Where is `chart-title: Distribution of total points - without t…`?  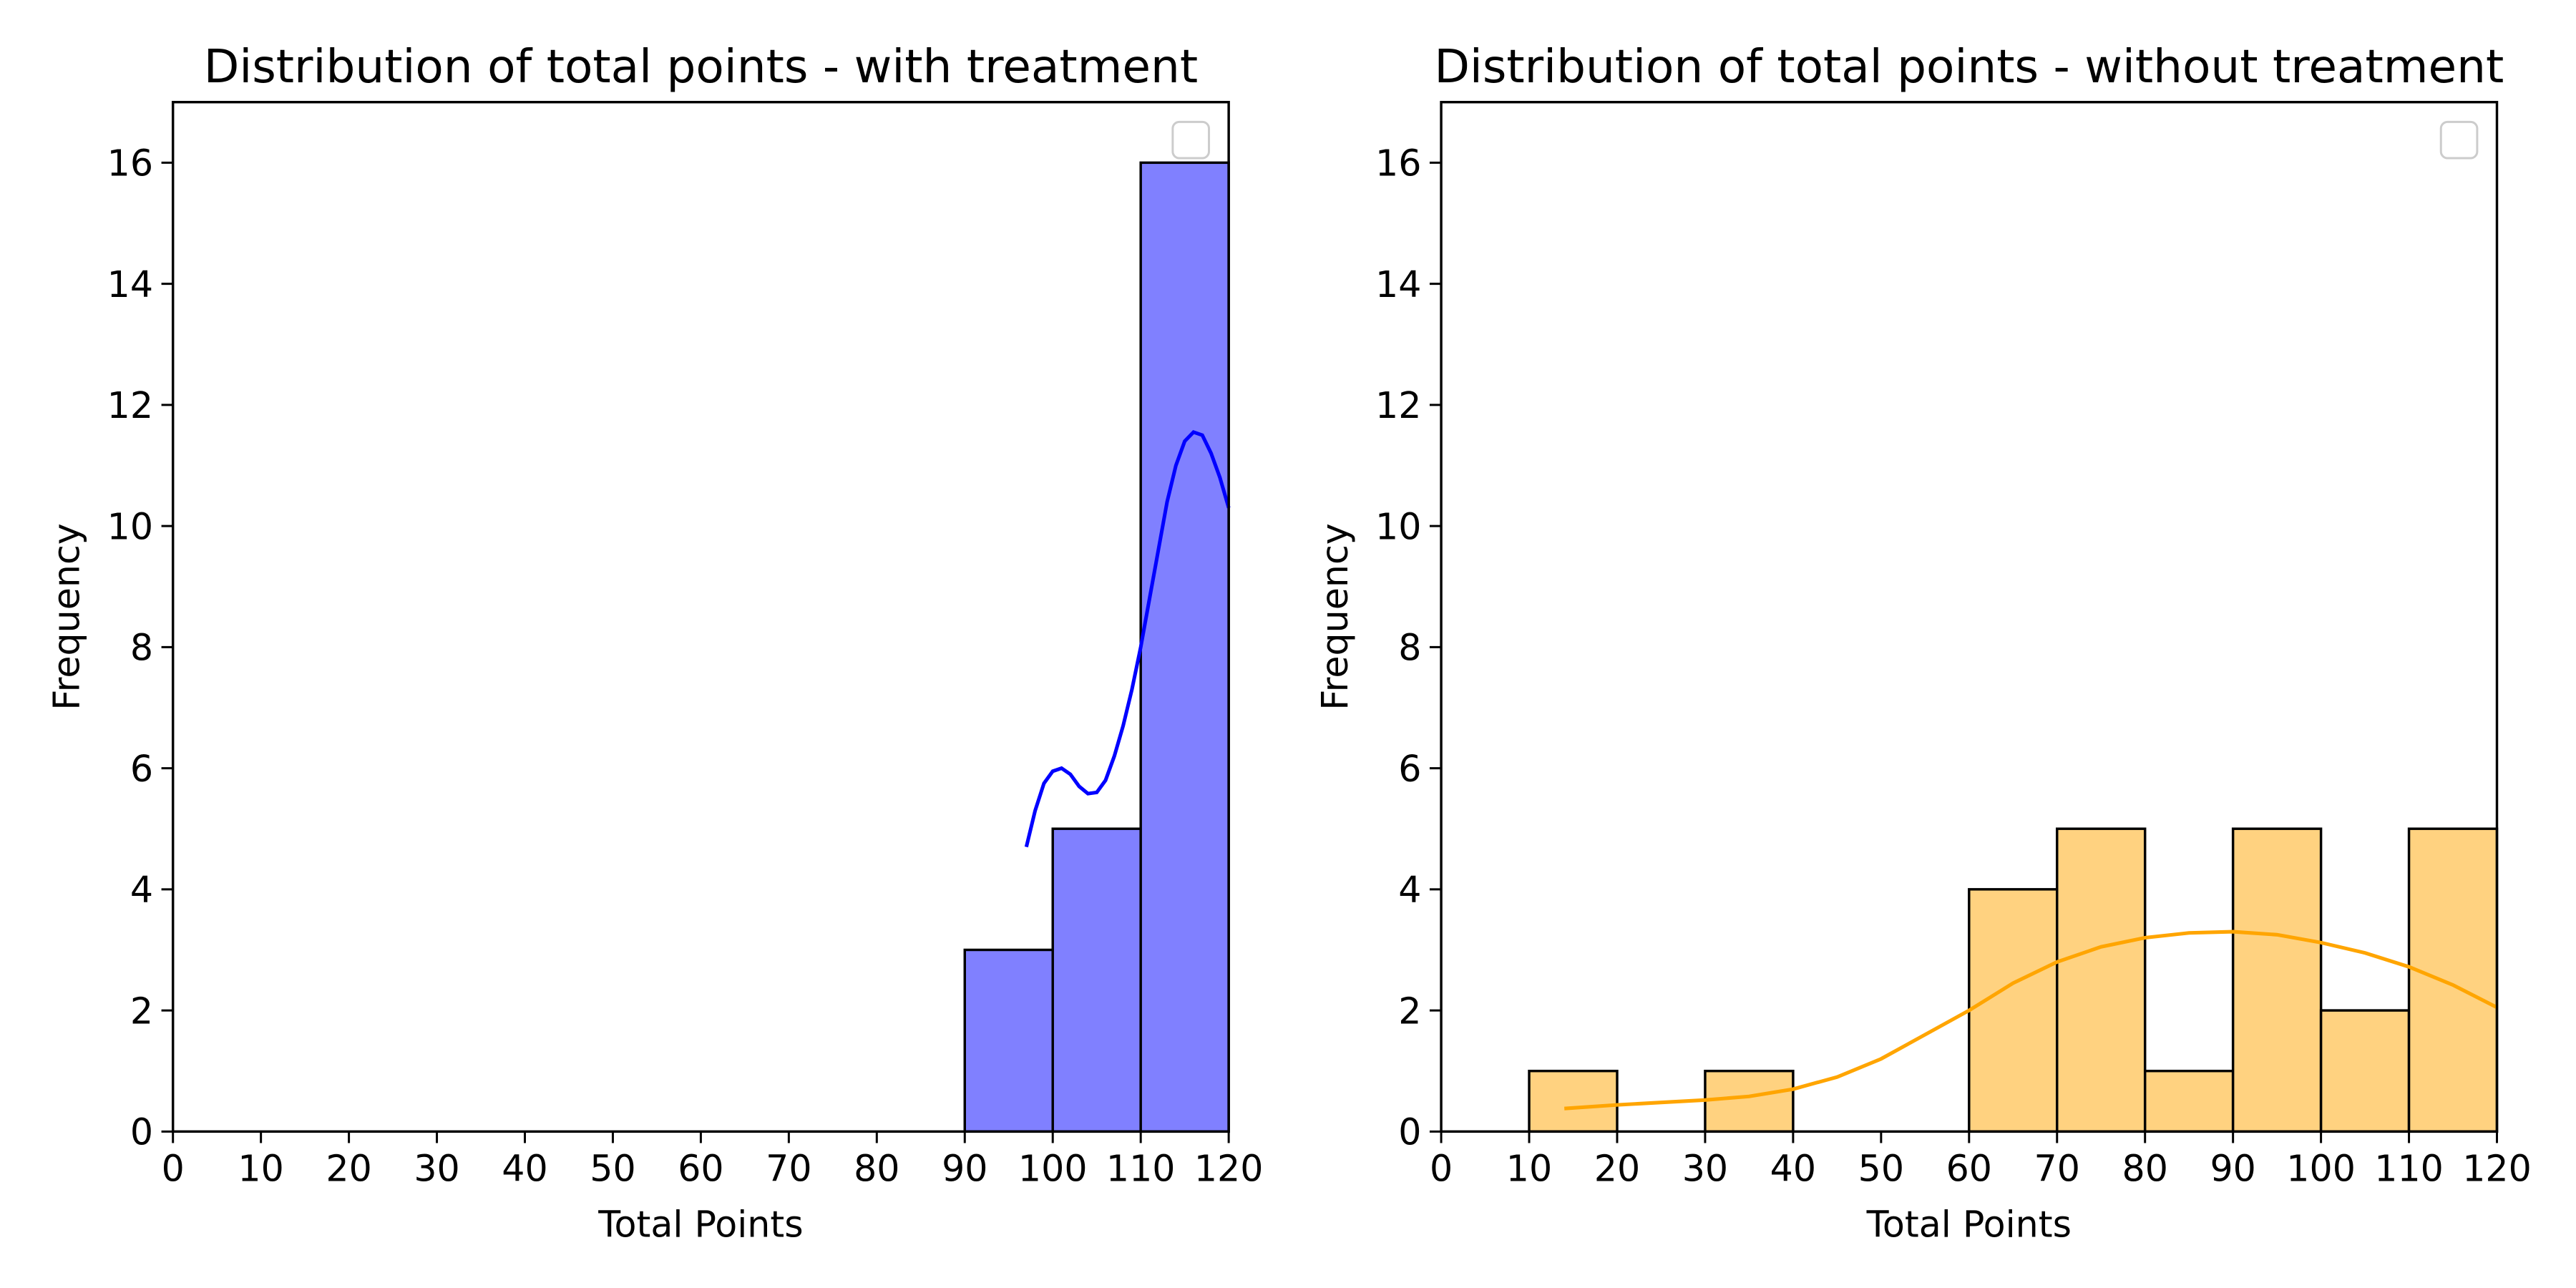
chart-title: Distribution of total points - without t… is located at coordinates (1969, 67).